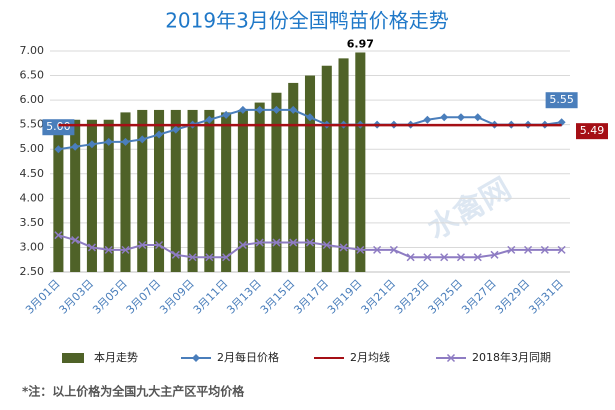  I want to click on data-label: 6.97, so click(360, 43).